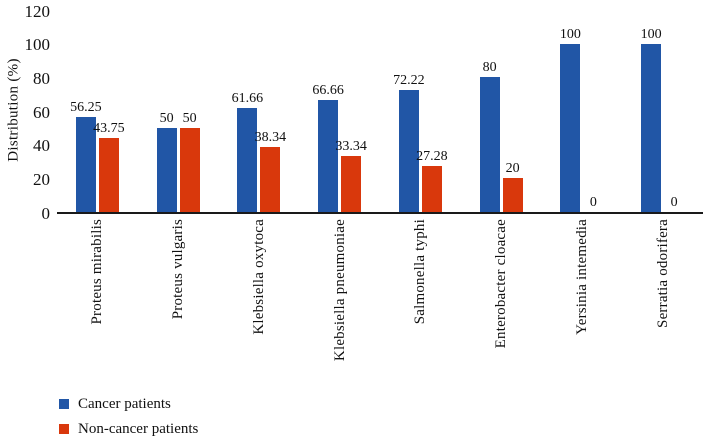  I want to click on bar-value-label: 20, so click(512, 169).